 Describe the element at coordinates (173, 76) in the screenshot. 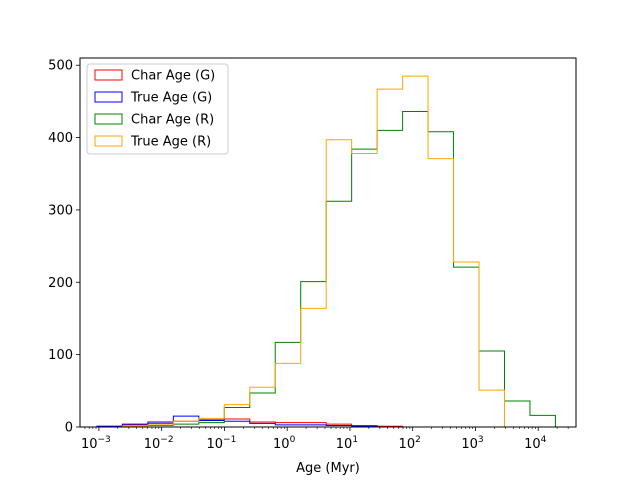

I see `legend-entry: Char Age (G)` at that location.